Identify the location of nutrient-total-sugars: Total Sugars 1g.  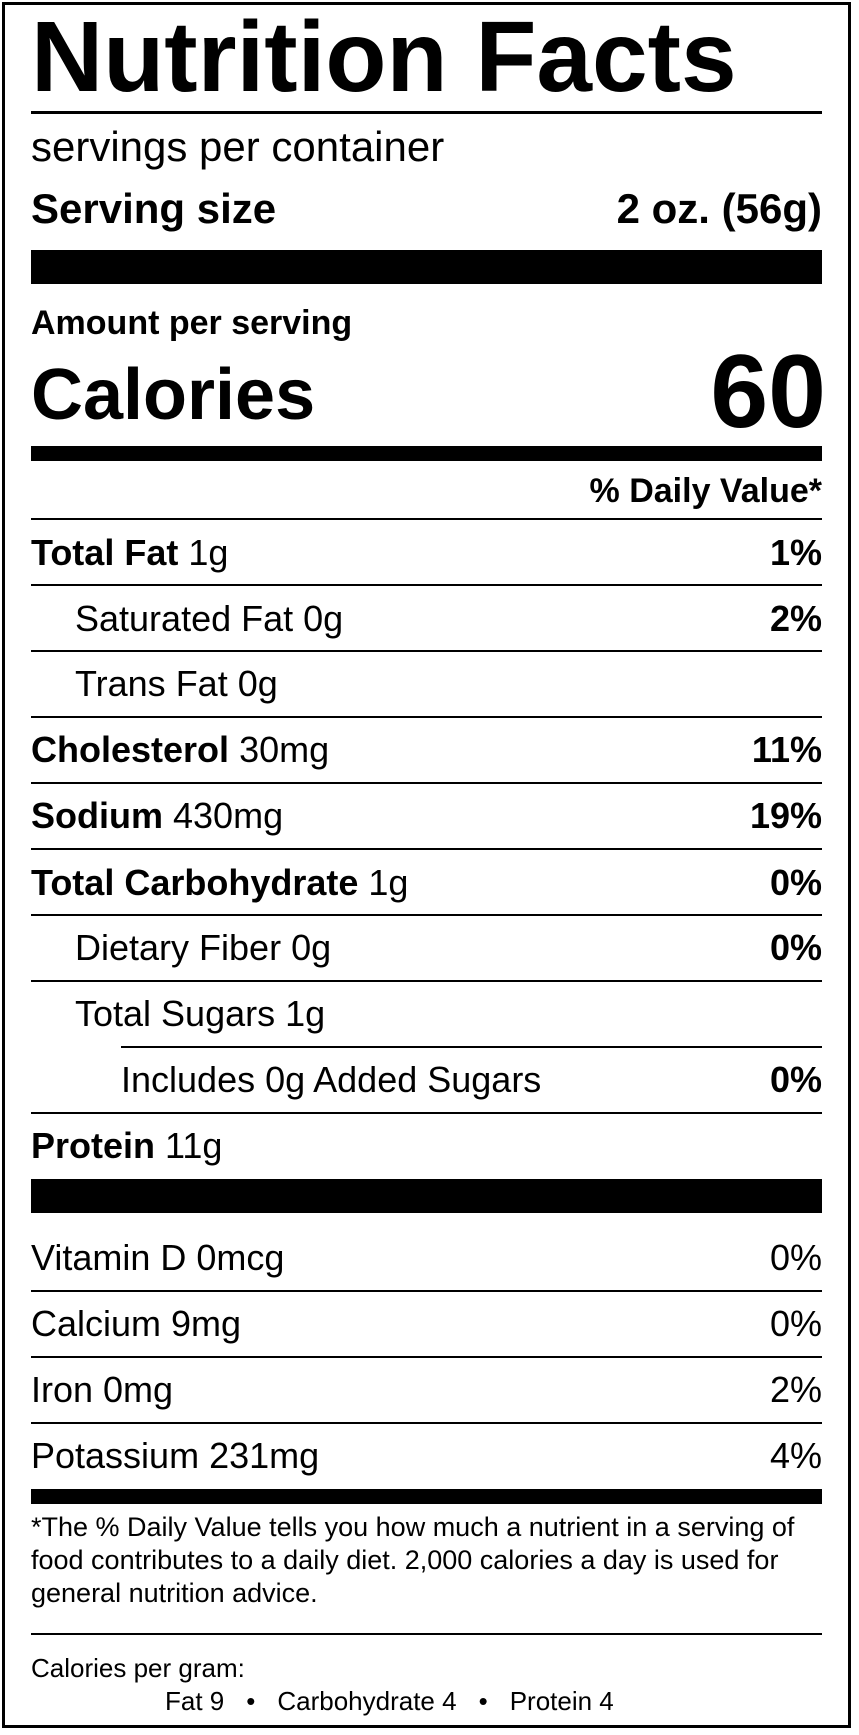
(200, 1013).